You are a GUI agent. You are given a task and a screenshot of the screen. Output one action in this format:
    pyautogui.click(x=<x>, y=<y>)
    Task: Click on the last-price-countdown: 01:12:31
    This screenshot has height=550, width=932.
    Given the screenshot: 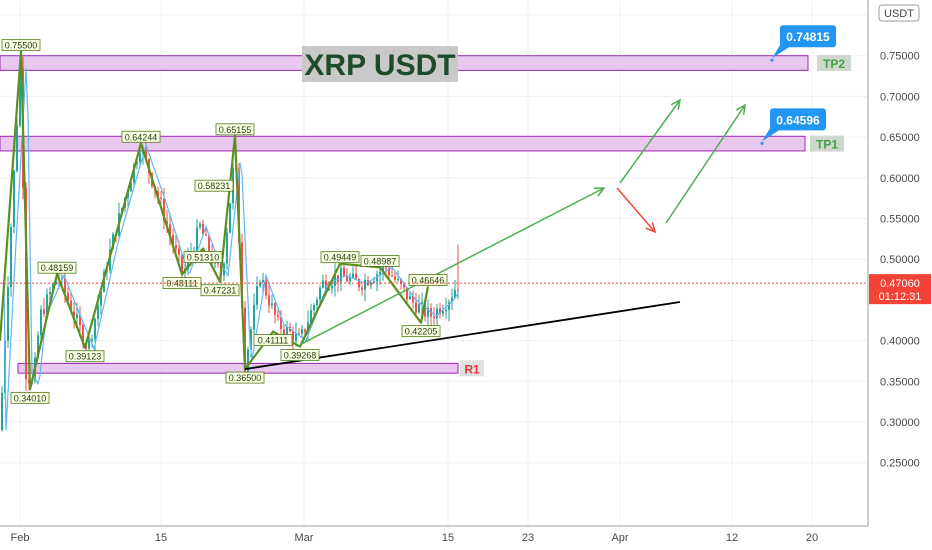 What is the action you would take?
    pyautogui.click(x=900, y=297)
    